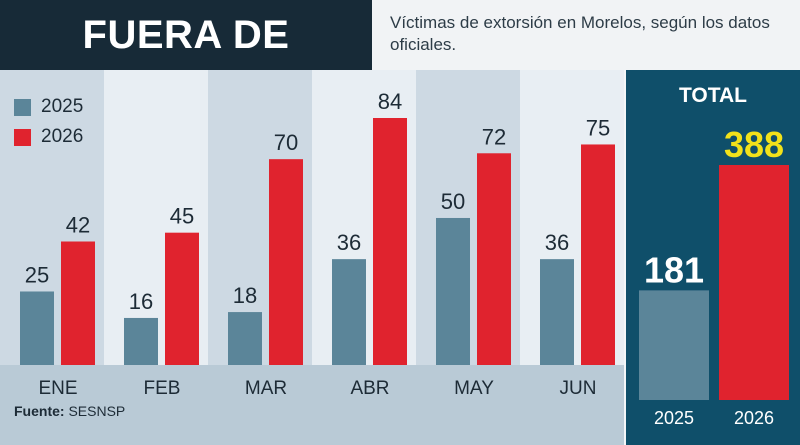  Describe the element at coordinates (182, 216) in the screenshot. I see `data-label: 45` at that location.